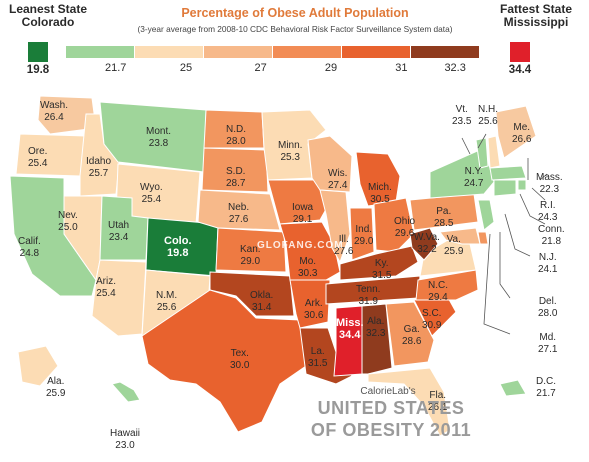  Describe the element at coordinates (505, 265) in the screenshot. I see `leader-line-del` at that location.